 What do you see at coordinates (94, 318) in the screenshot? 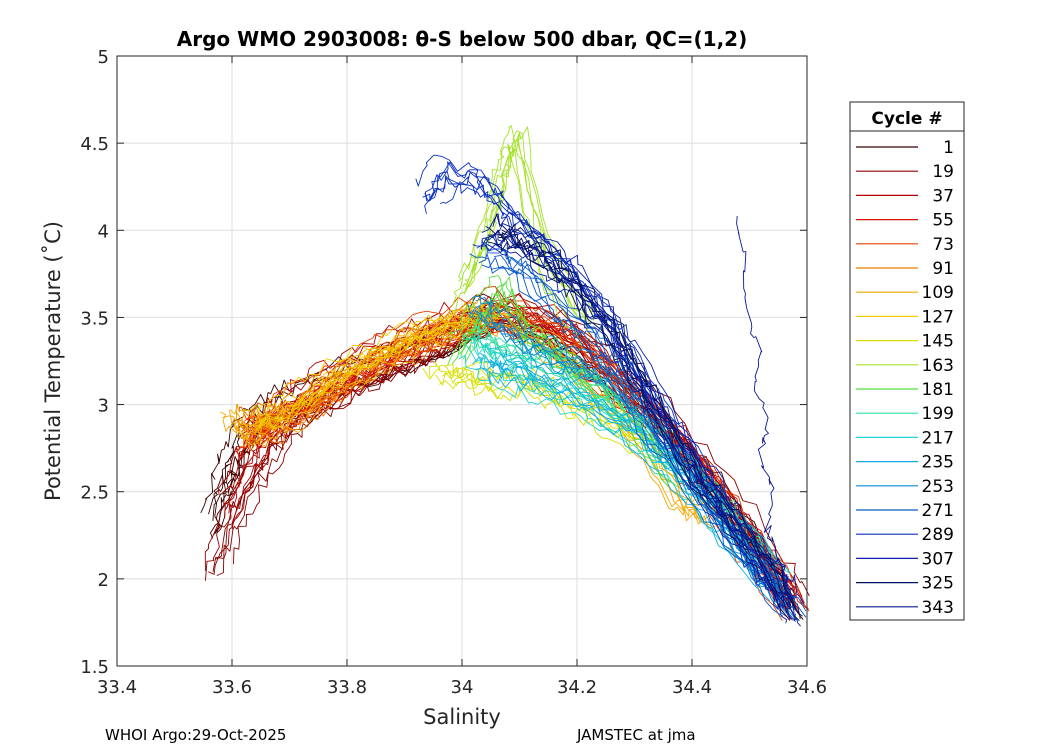
I see `y-tick-label: 3.5` at bounding box center [94, 318].